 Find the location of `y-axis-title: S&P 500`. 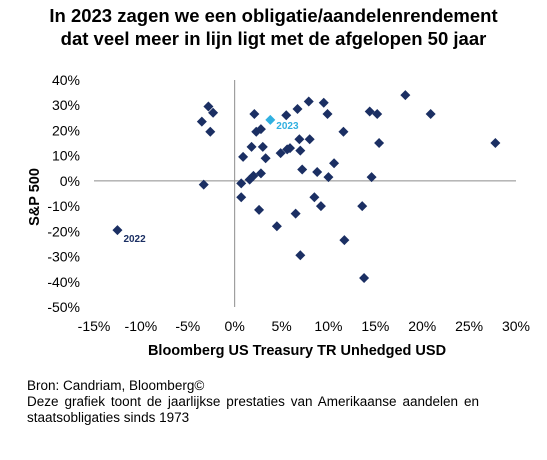

y-axis-title: S&P 500 is located at coordinates (35, 197).